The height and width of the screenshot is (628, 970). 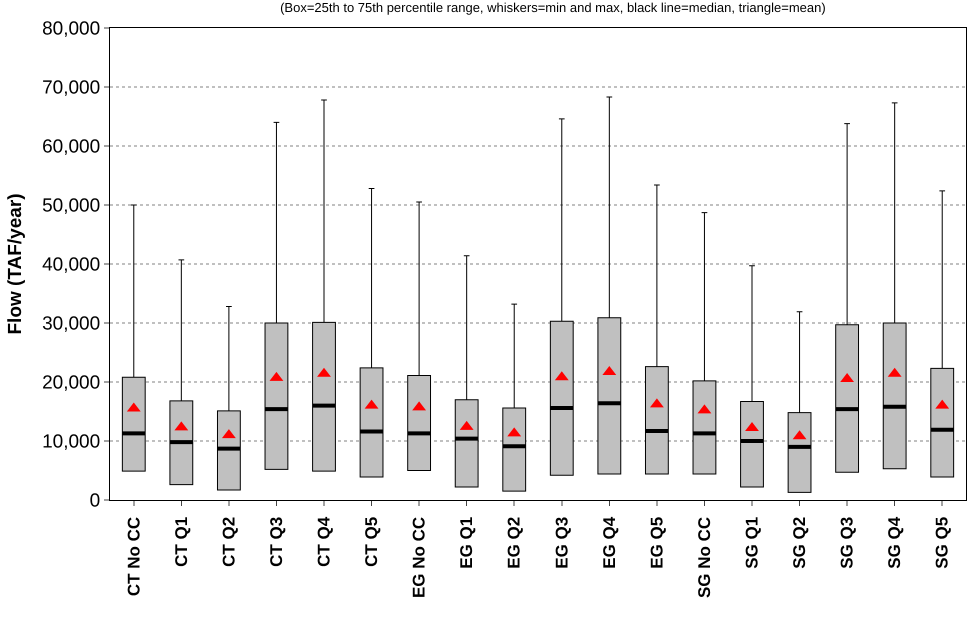 I want to click on x-tick-label: CT Q5, so click(x=372, y=541).